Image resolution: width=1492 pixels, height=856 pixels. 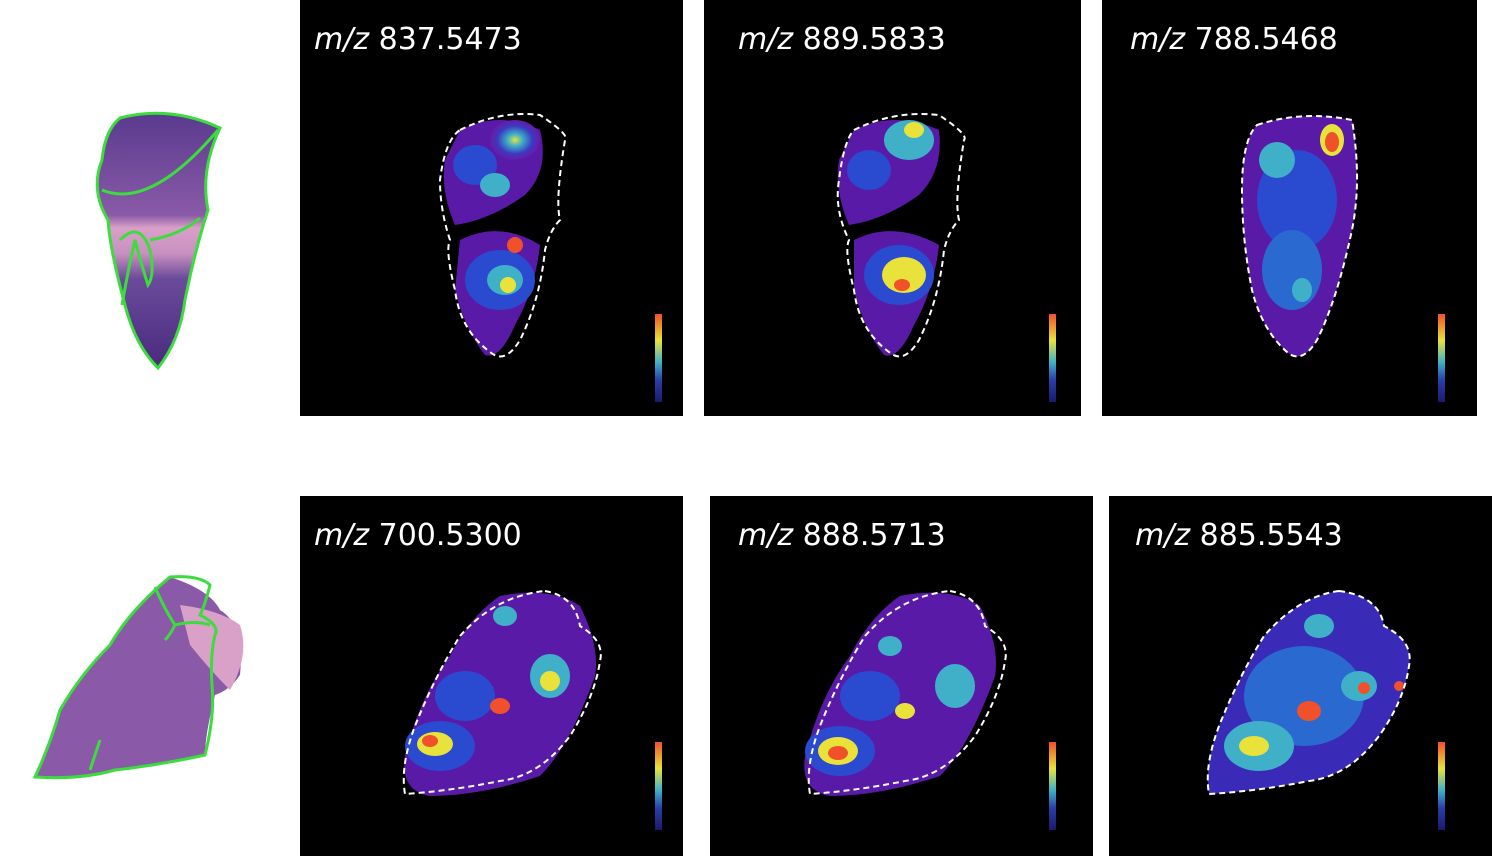 I want to click on msi-panel-6: m/z 885.5543, so click(x=1300, y=676).